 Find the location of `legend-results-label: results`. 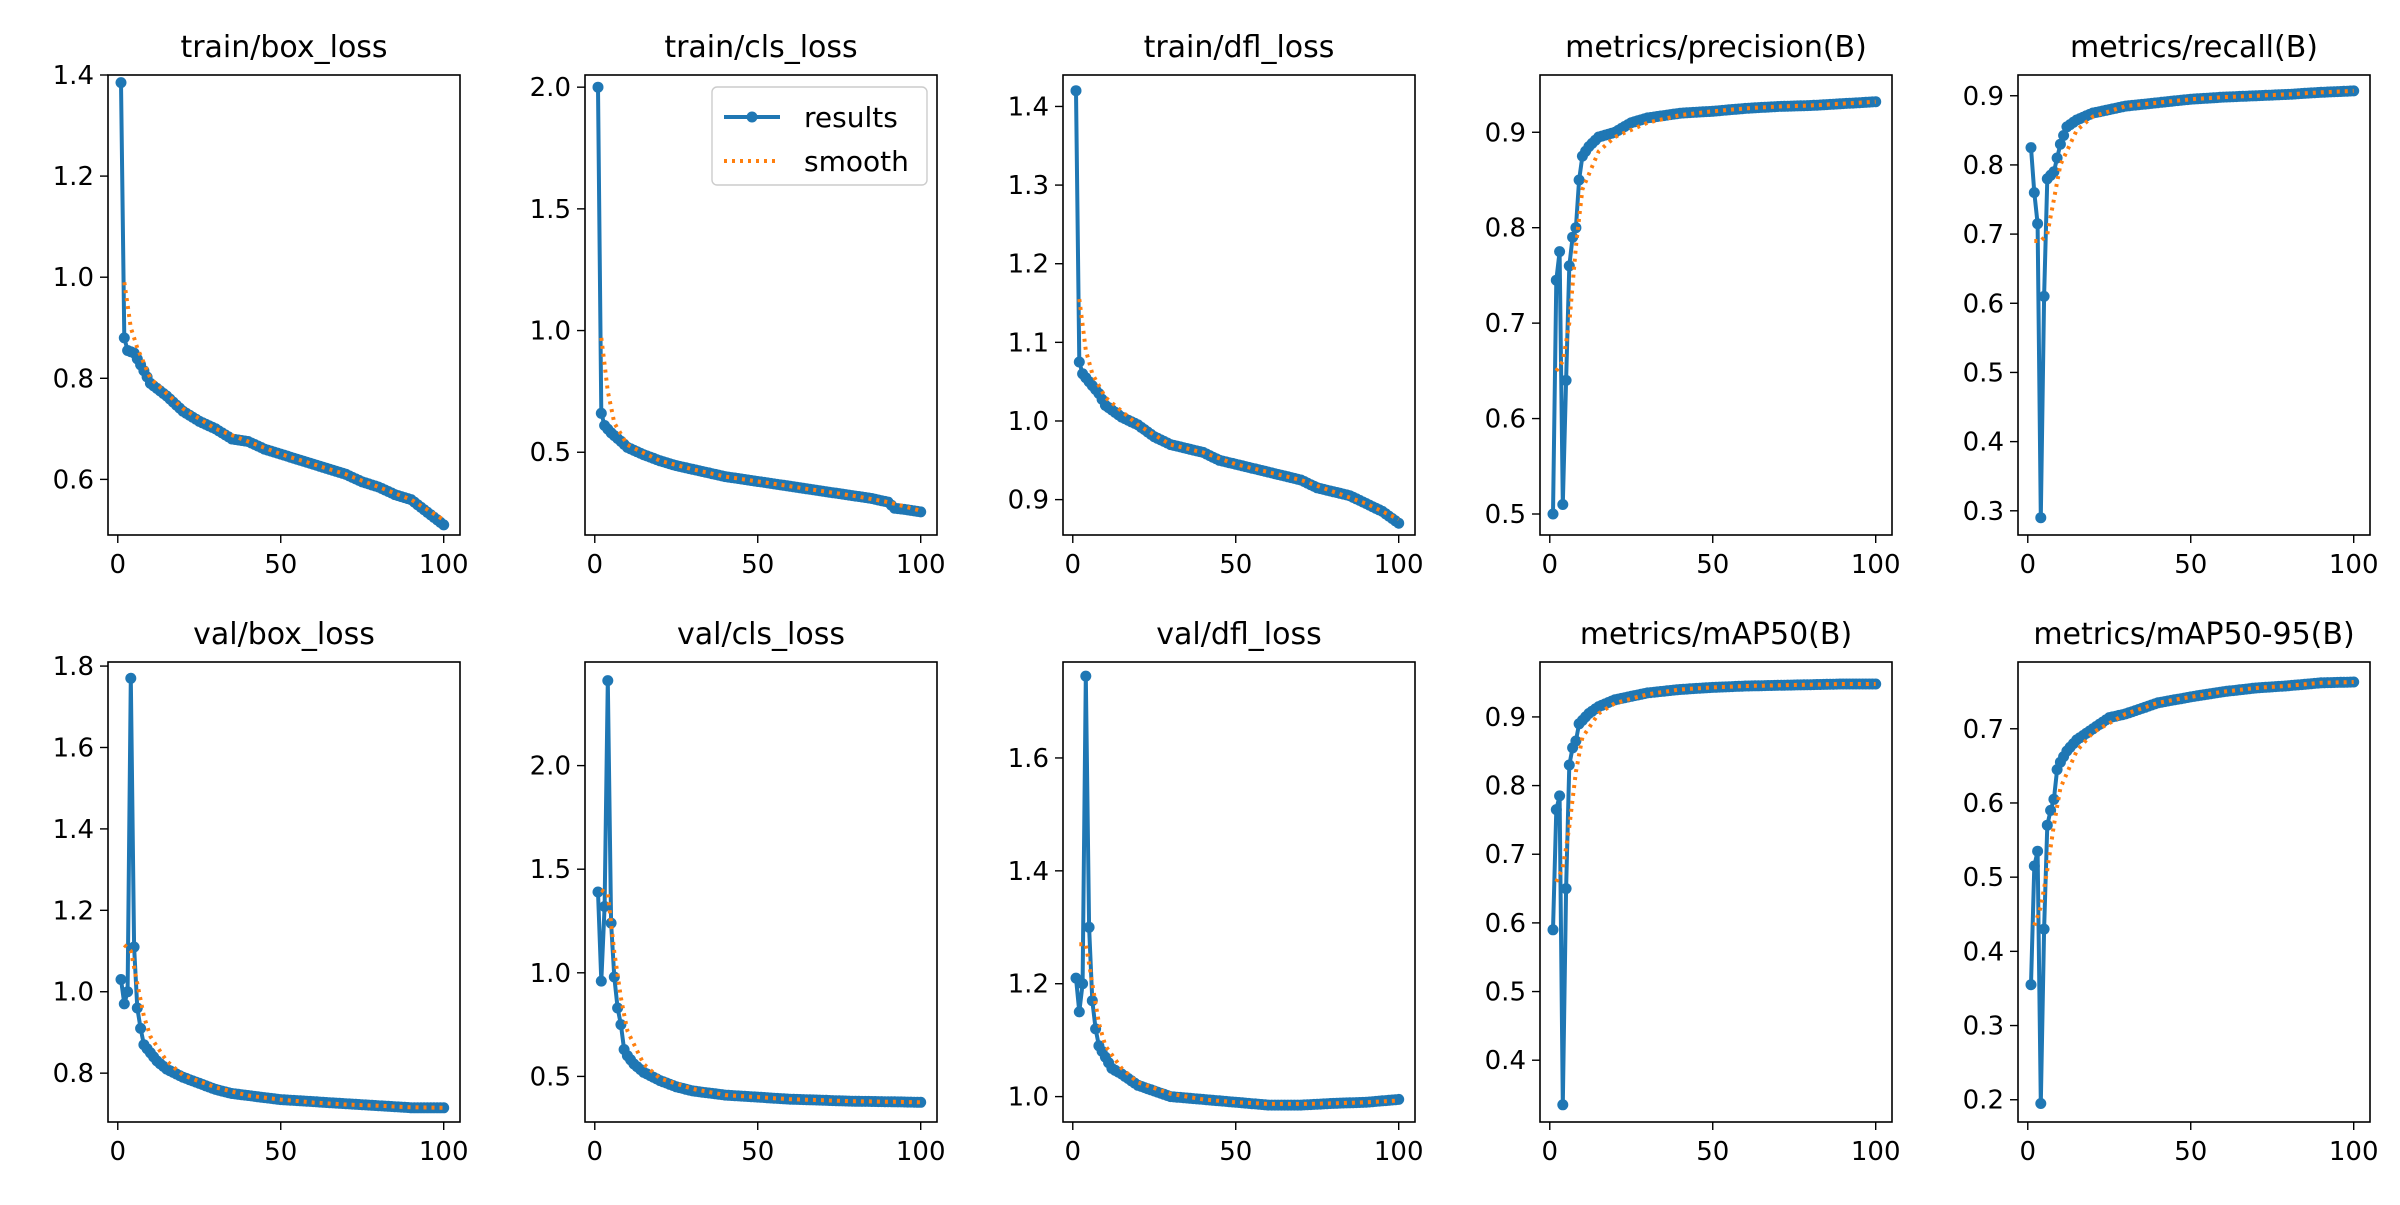

legend-results-label: results is located at coordinates (851, 117).